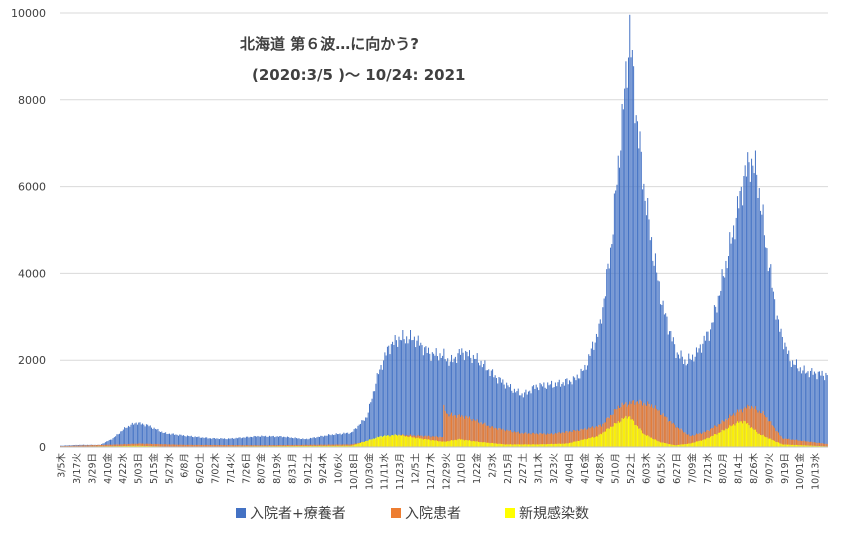 The width and height of the screenshot is (844, 542). Describe the element at coordinates (32, 273) in the screenshot. I see `y-tick-label: 4000` at that location.